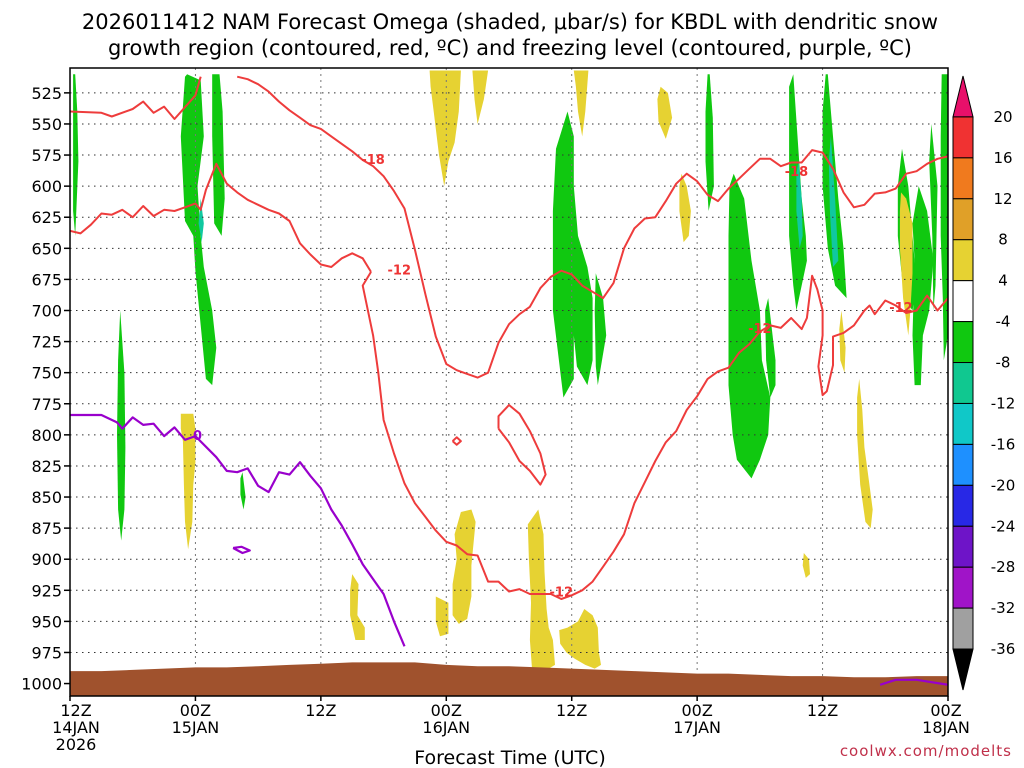 Image resolution: width=1024 pixels, height=768 pixels. I want to click on x-axis-title: Forecast Time (UTC), so click(509, 757).